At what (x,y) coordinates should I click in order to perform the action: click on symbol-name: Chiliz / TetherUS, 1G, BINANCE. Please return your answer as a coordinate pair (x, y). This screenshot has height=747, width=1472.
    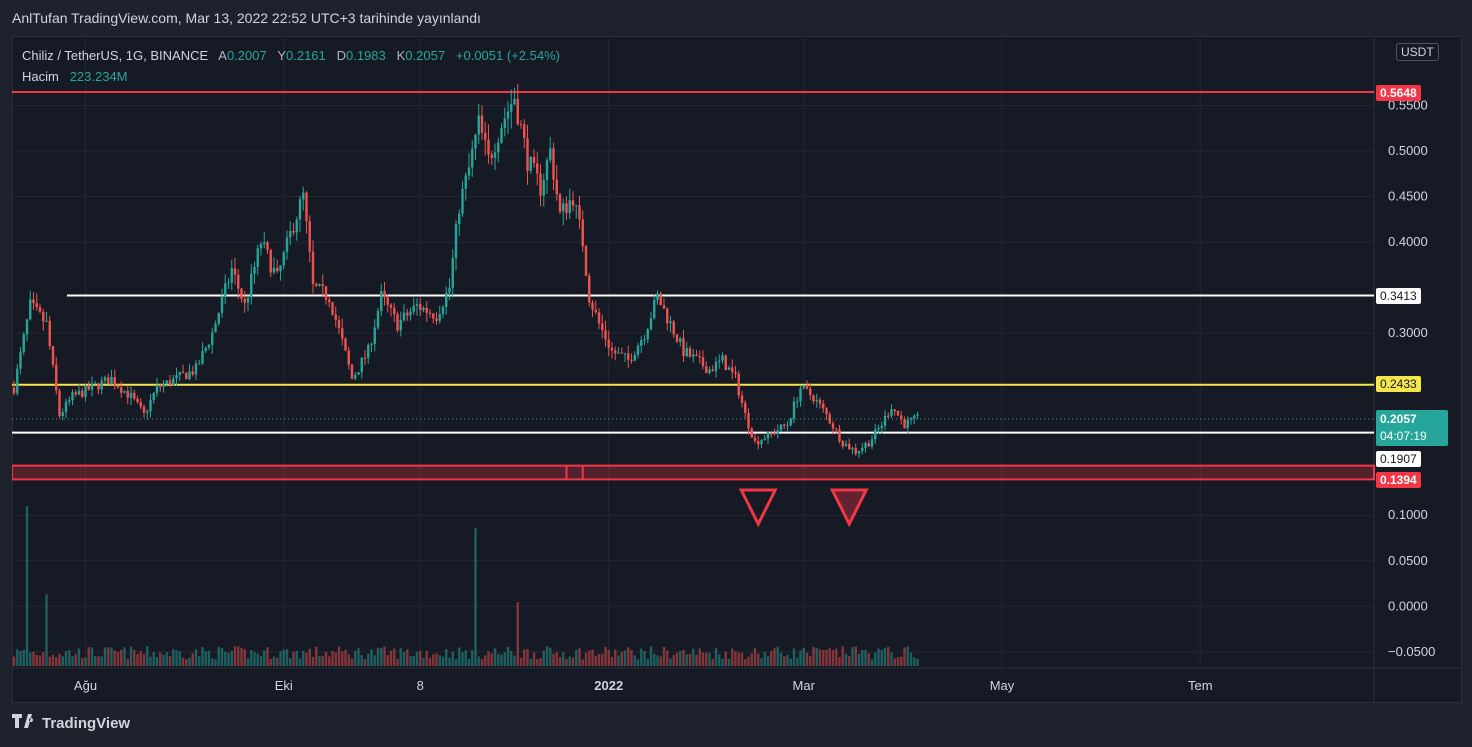
    Looking at the image, I should click on (115, 55).